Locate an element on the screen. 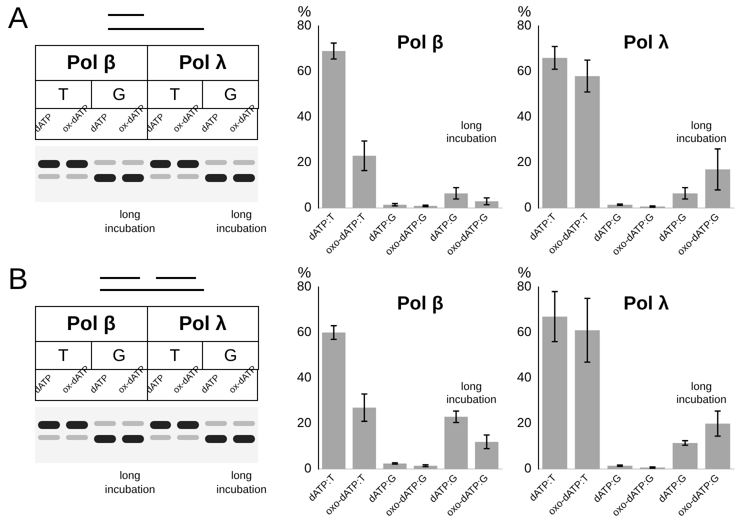 The width and height of the screenshot is (742, 522). text: B is located at coordinates (18, 280).